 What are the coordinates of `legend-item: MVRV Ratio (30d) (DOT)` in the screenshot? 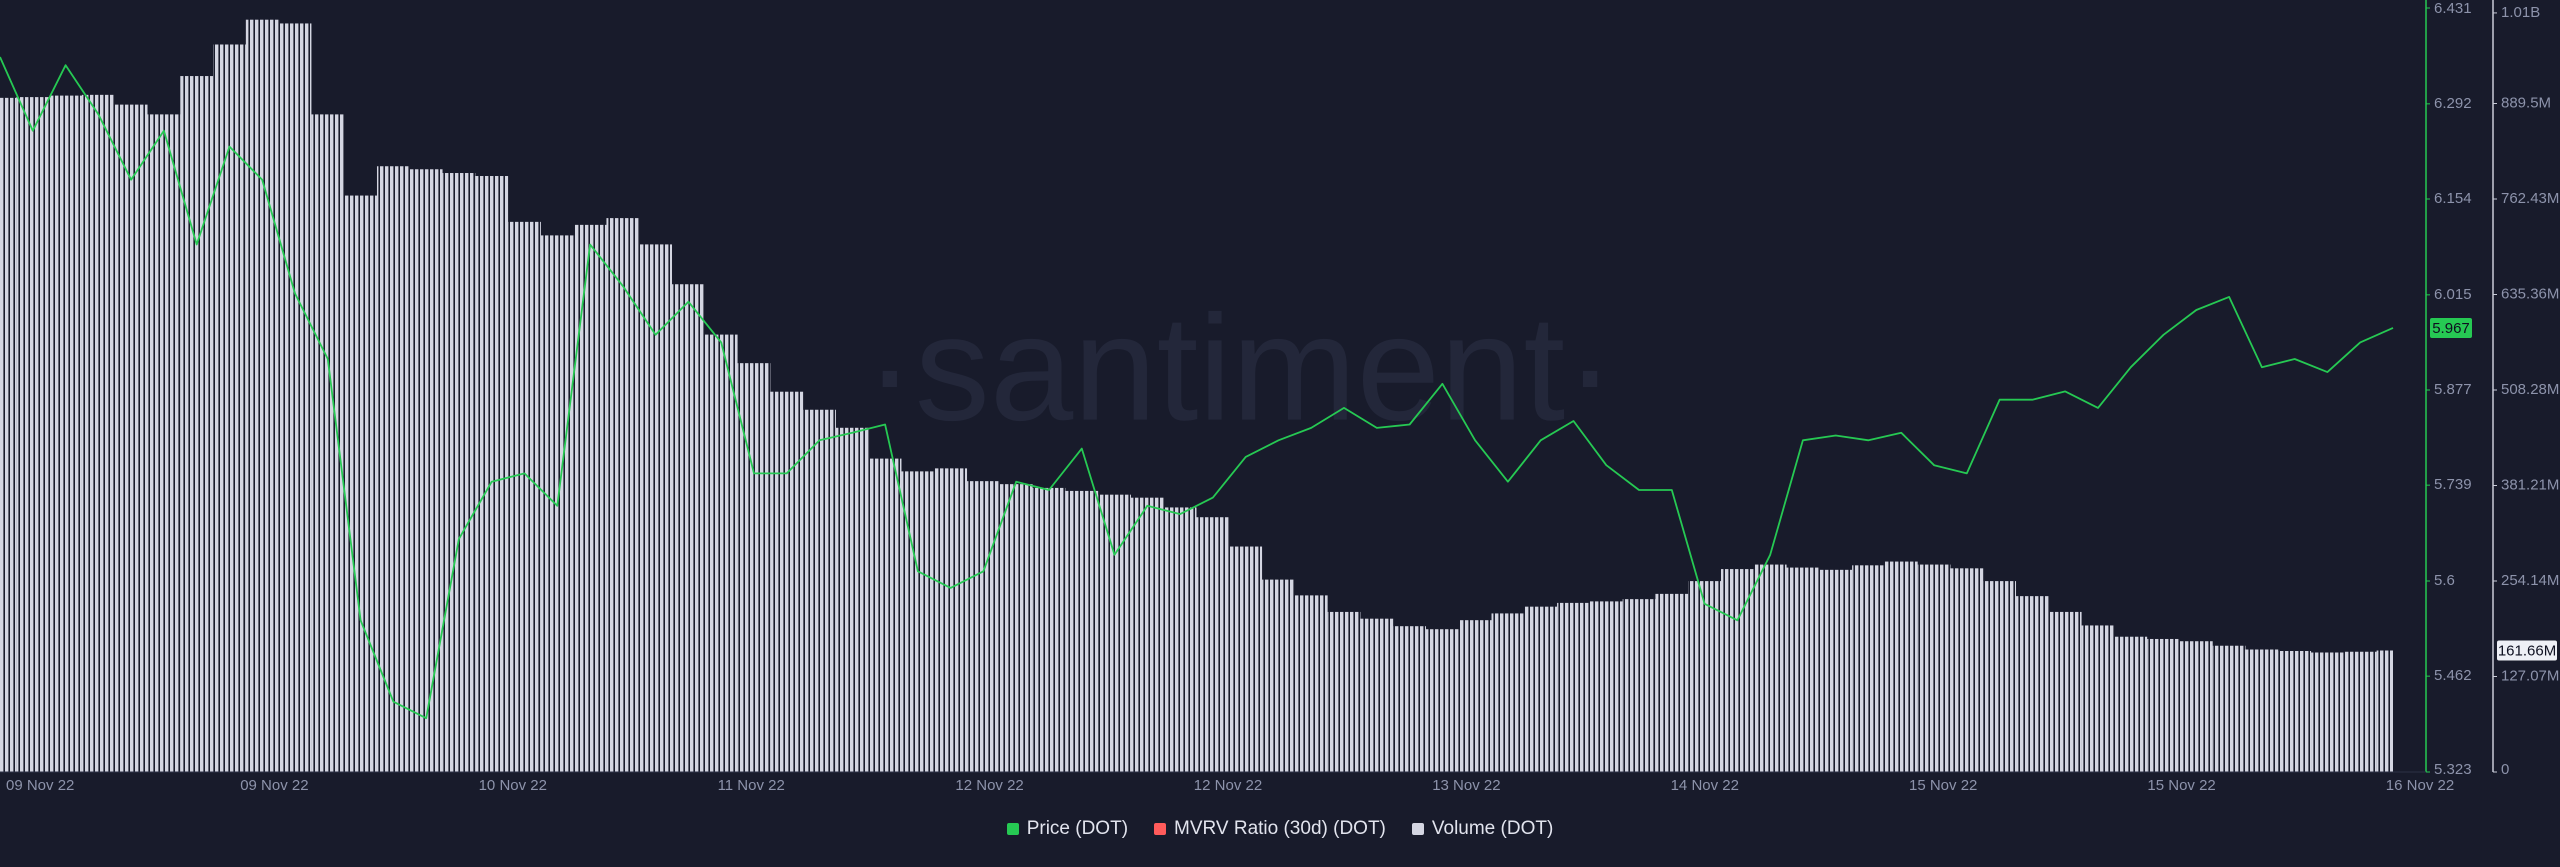 It's located at (1270, 829).